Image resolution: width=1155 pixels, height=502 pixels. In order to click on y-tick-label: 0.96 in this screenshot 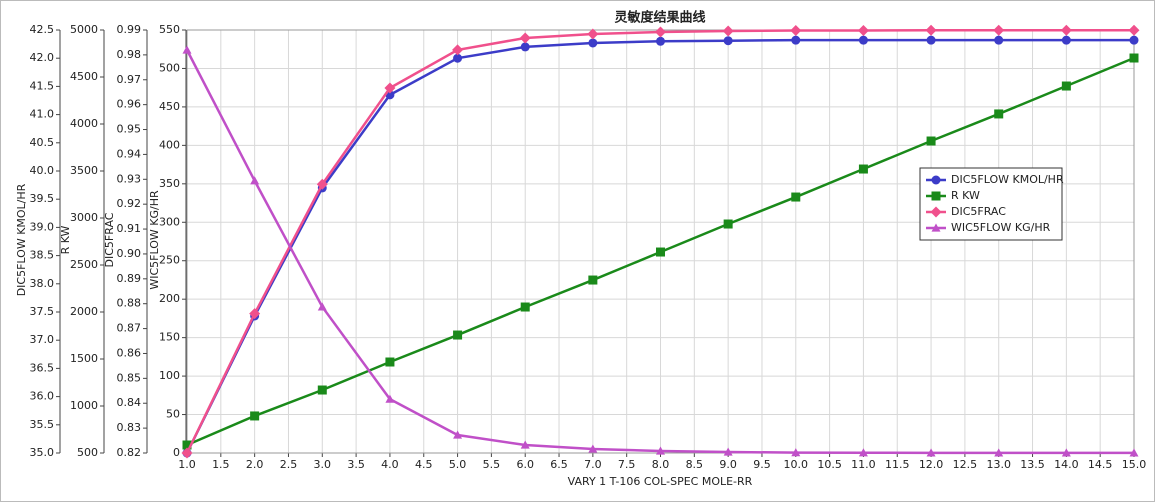, I will do `click(129, 104)`.